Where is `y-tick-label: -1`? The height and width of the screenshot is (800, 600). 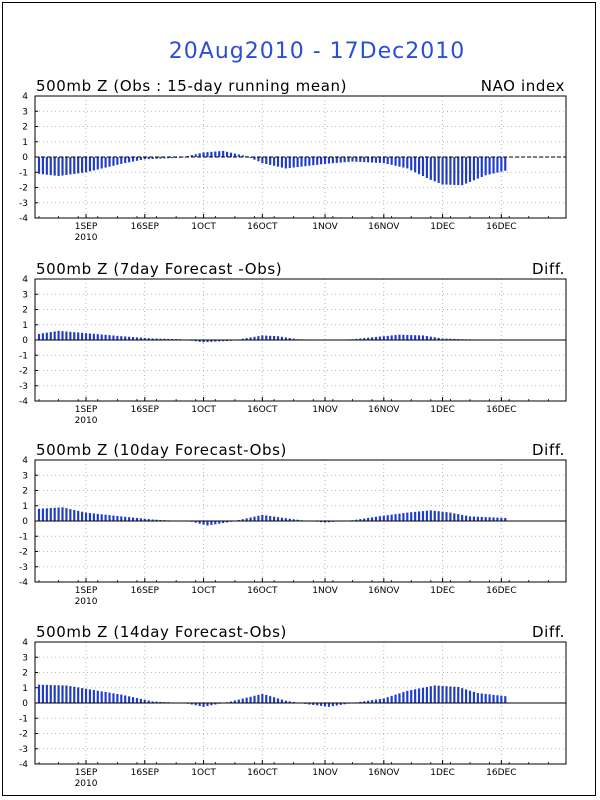 y-tick-label: -1 is located at coordinates (23, 719).